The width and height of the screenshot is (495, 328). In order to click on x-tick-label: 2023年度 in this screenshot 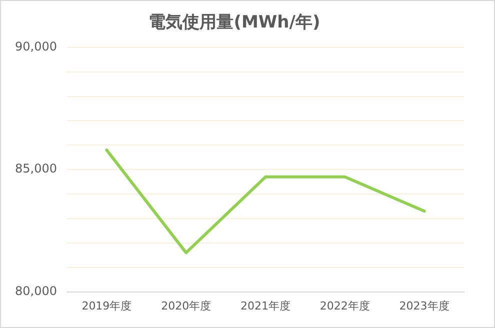, I will do `click(424, 305)`.